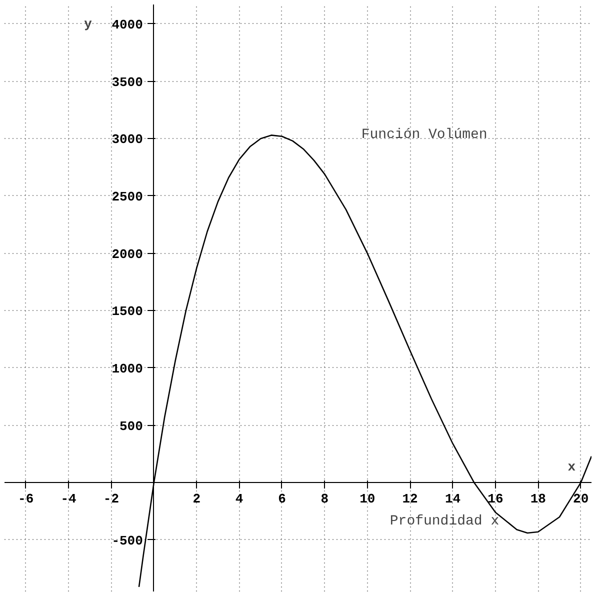 This screenshot has width=605, height=610. Describe the element at coordinates (88, 24) in the screenshot. I see `y-axis-title: y` at that location.